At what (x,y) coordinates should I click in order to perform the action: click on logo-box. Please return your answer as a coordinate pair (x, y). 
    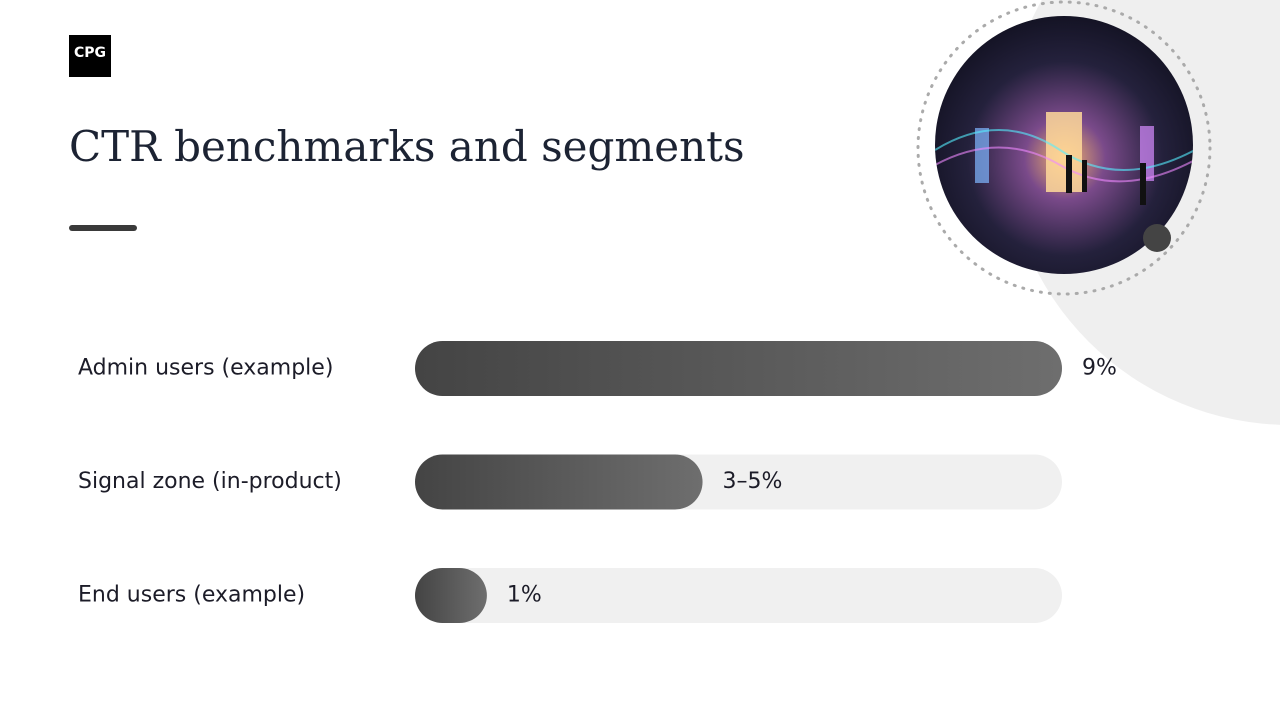
    Looking at the image, I should click on (90, 56).